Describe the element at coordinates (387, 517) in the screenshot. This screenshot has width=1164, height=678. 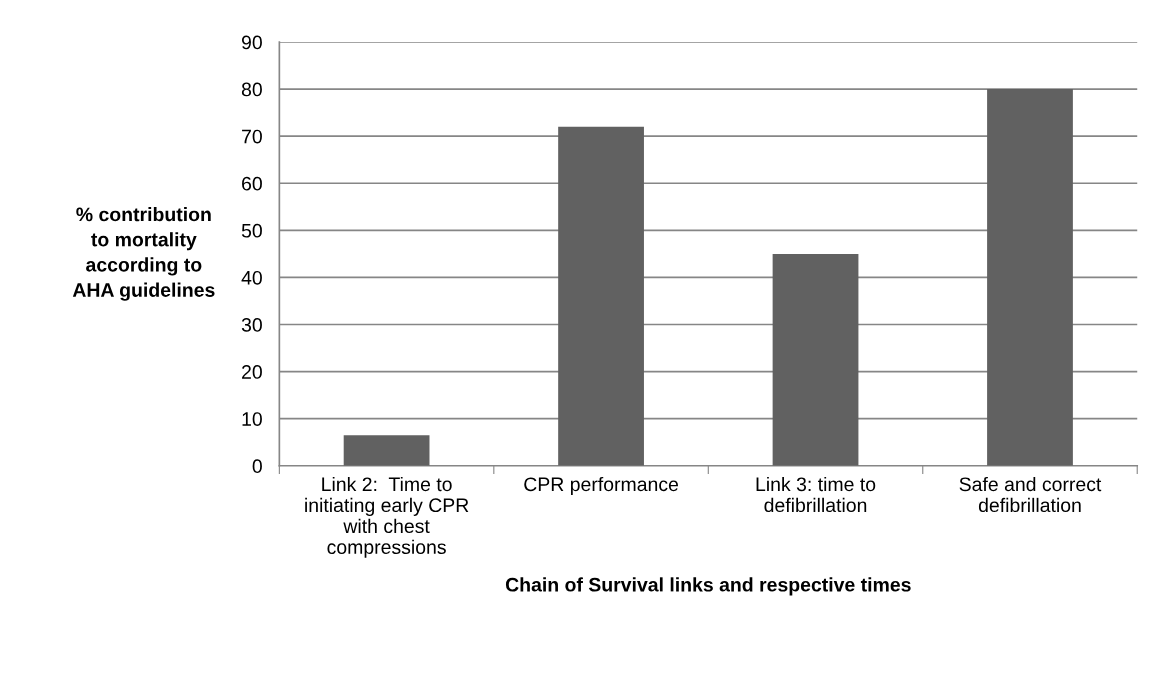
I see `x-tick-label: Link 2: Time to initiating early CPR with chest compressions` at that location.